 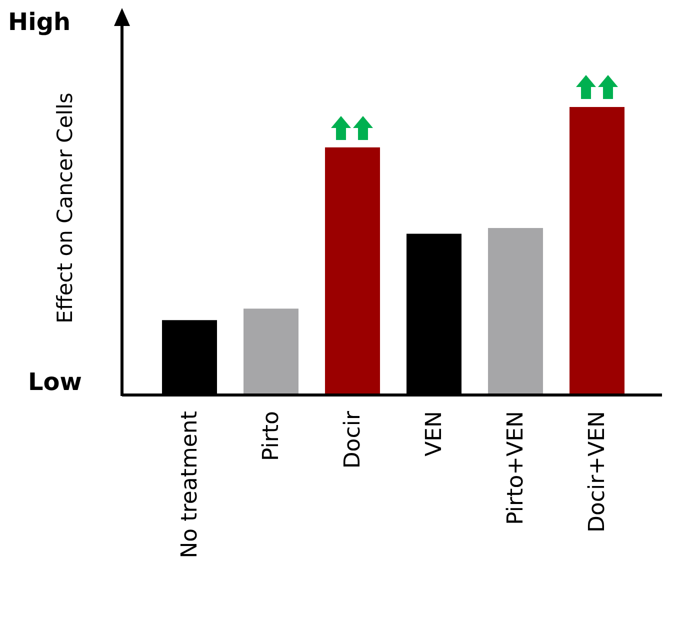 I want to click on x-tick-label: Pirto, so click(x=271, y=436).